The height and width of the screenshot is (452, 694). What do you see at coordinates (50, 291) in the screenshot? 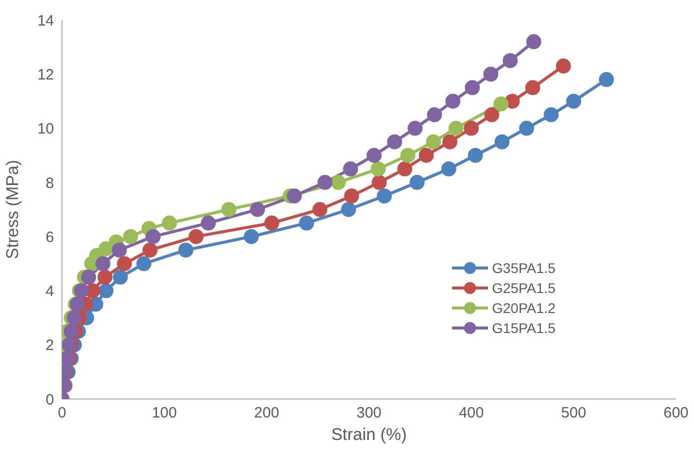
I see `y-tick-label: 4` at bounding box center [50, 291].